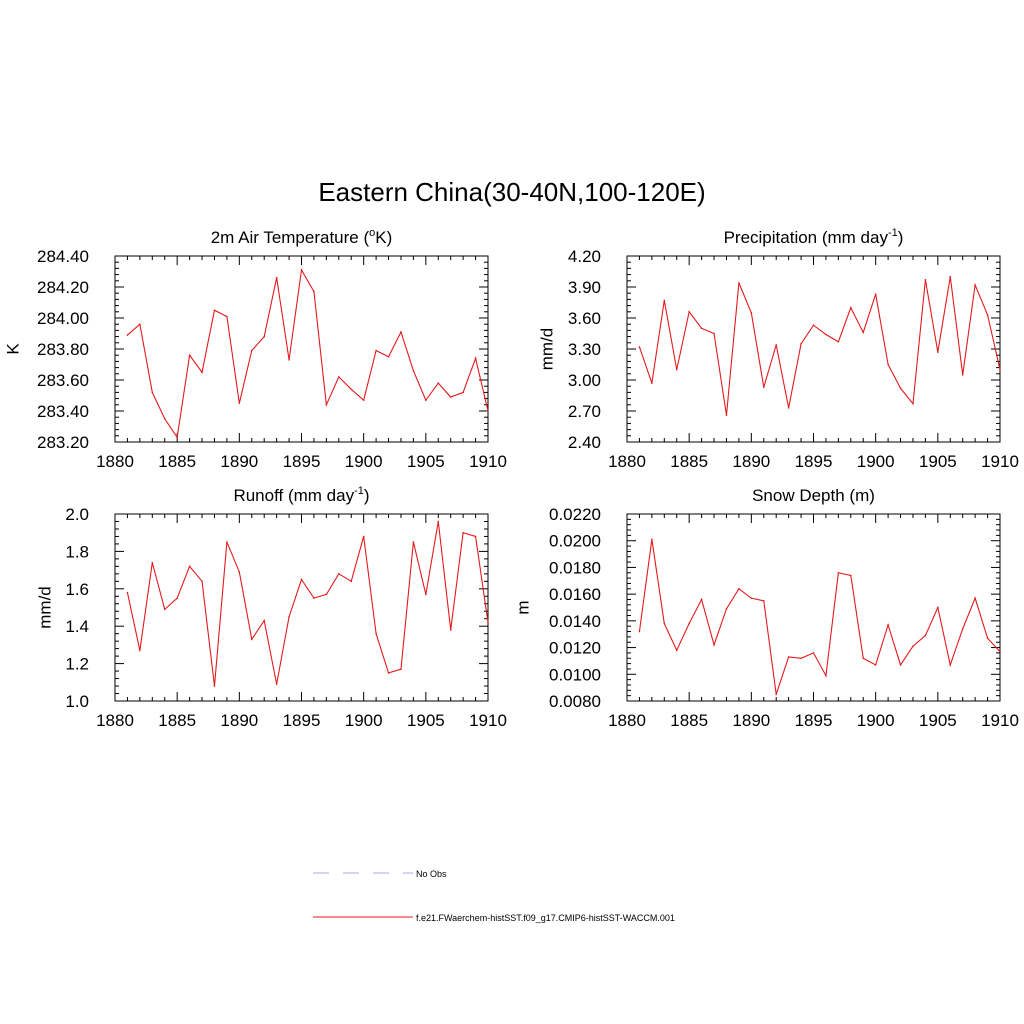 The image size is (1024, 1024). I want to click on y-tick-label: 3.60, so click(584, 318).